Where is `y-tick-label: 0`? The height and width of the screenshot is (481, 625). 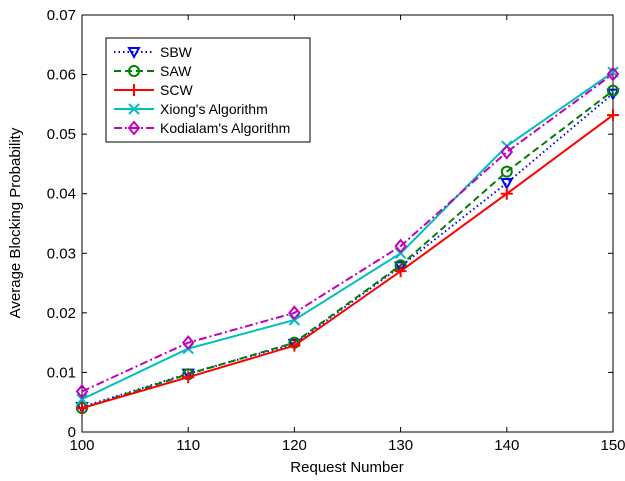 y-tick-label: 0 is located at coordinates (72, 432).